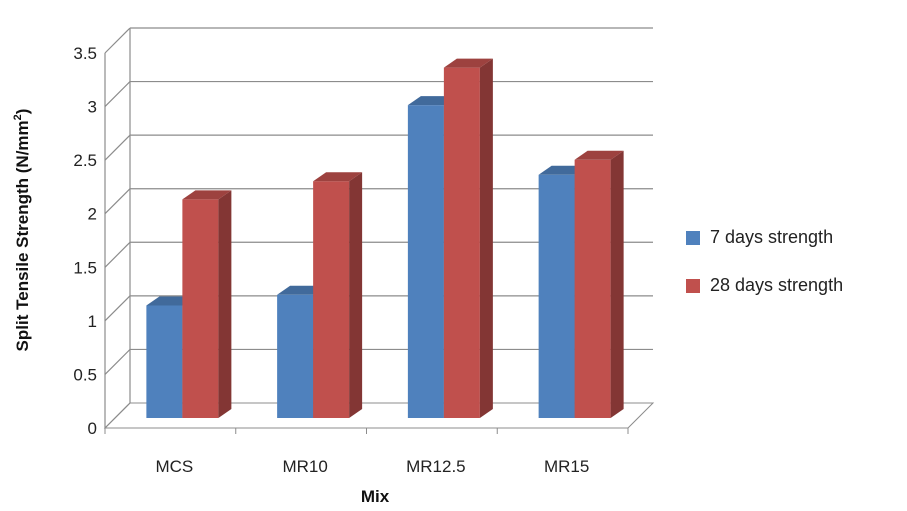 The height and width of the screenshot is (511, 907). I want to click on y-tick-label: 2.5, so click(85, 160).